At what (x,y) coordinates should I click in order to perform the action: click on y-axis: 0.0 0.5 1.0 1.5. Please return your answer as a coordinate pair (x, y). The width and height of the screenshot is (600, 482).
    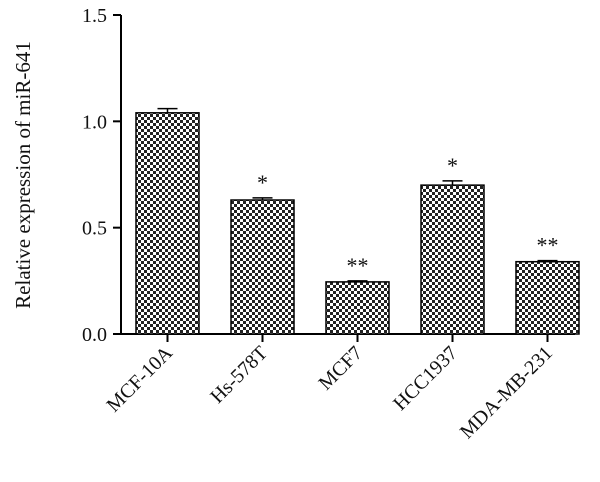
    Looking at the image, I should click on (102, 175).